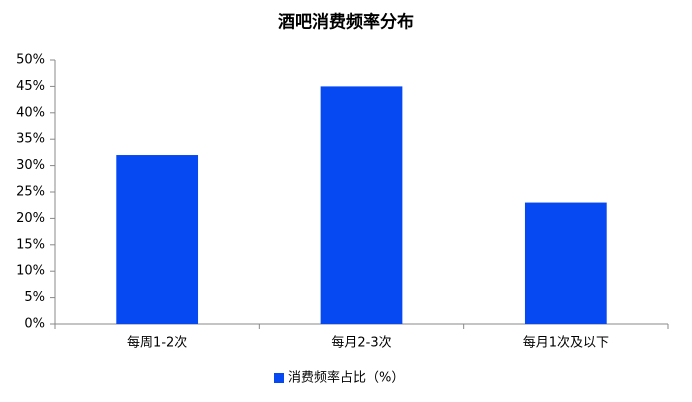  Describe the element at coordinates (30, 271) in the screenshot. I see `y-tick-label: 10%` at that location.